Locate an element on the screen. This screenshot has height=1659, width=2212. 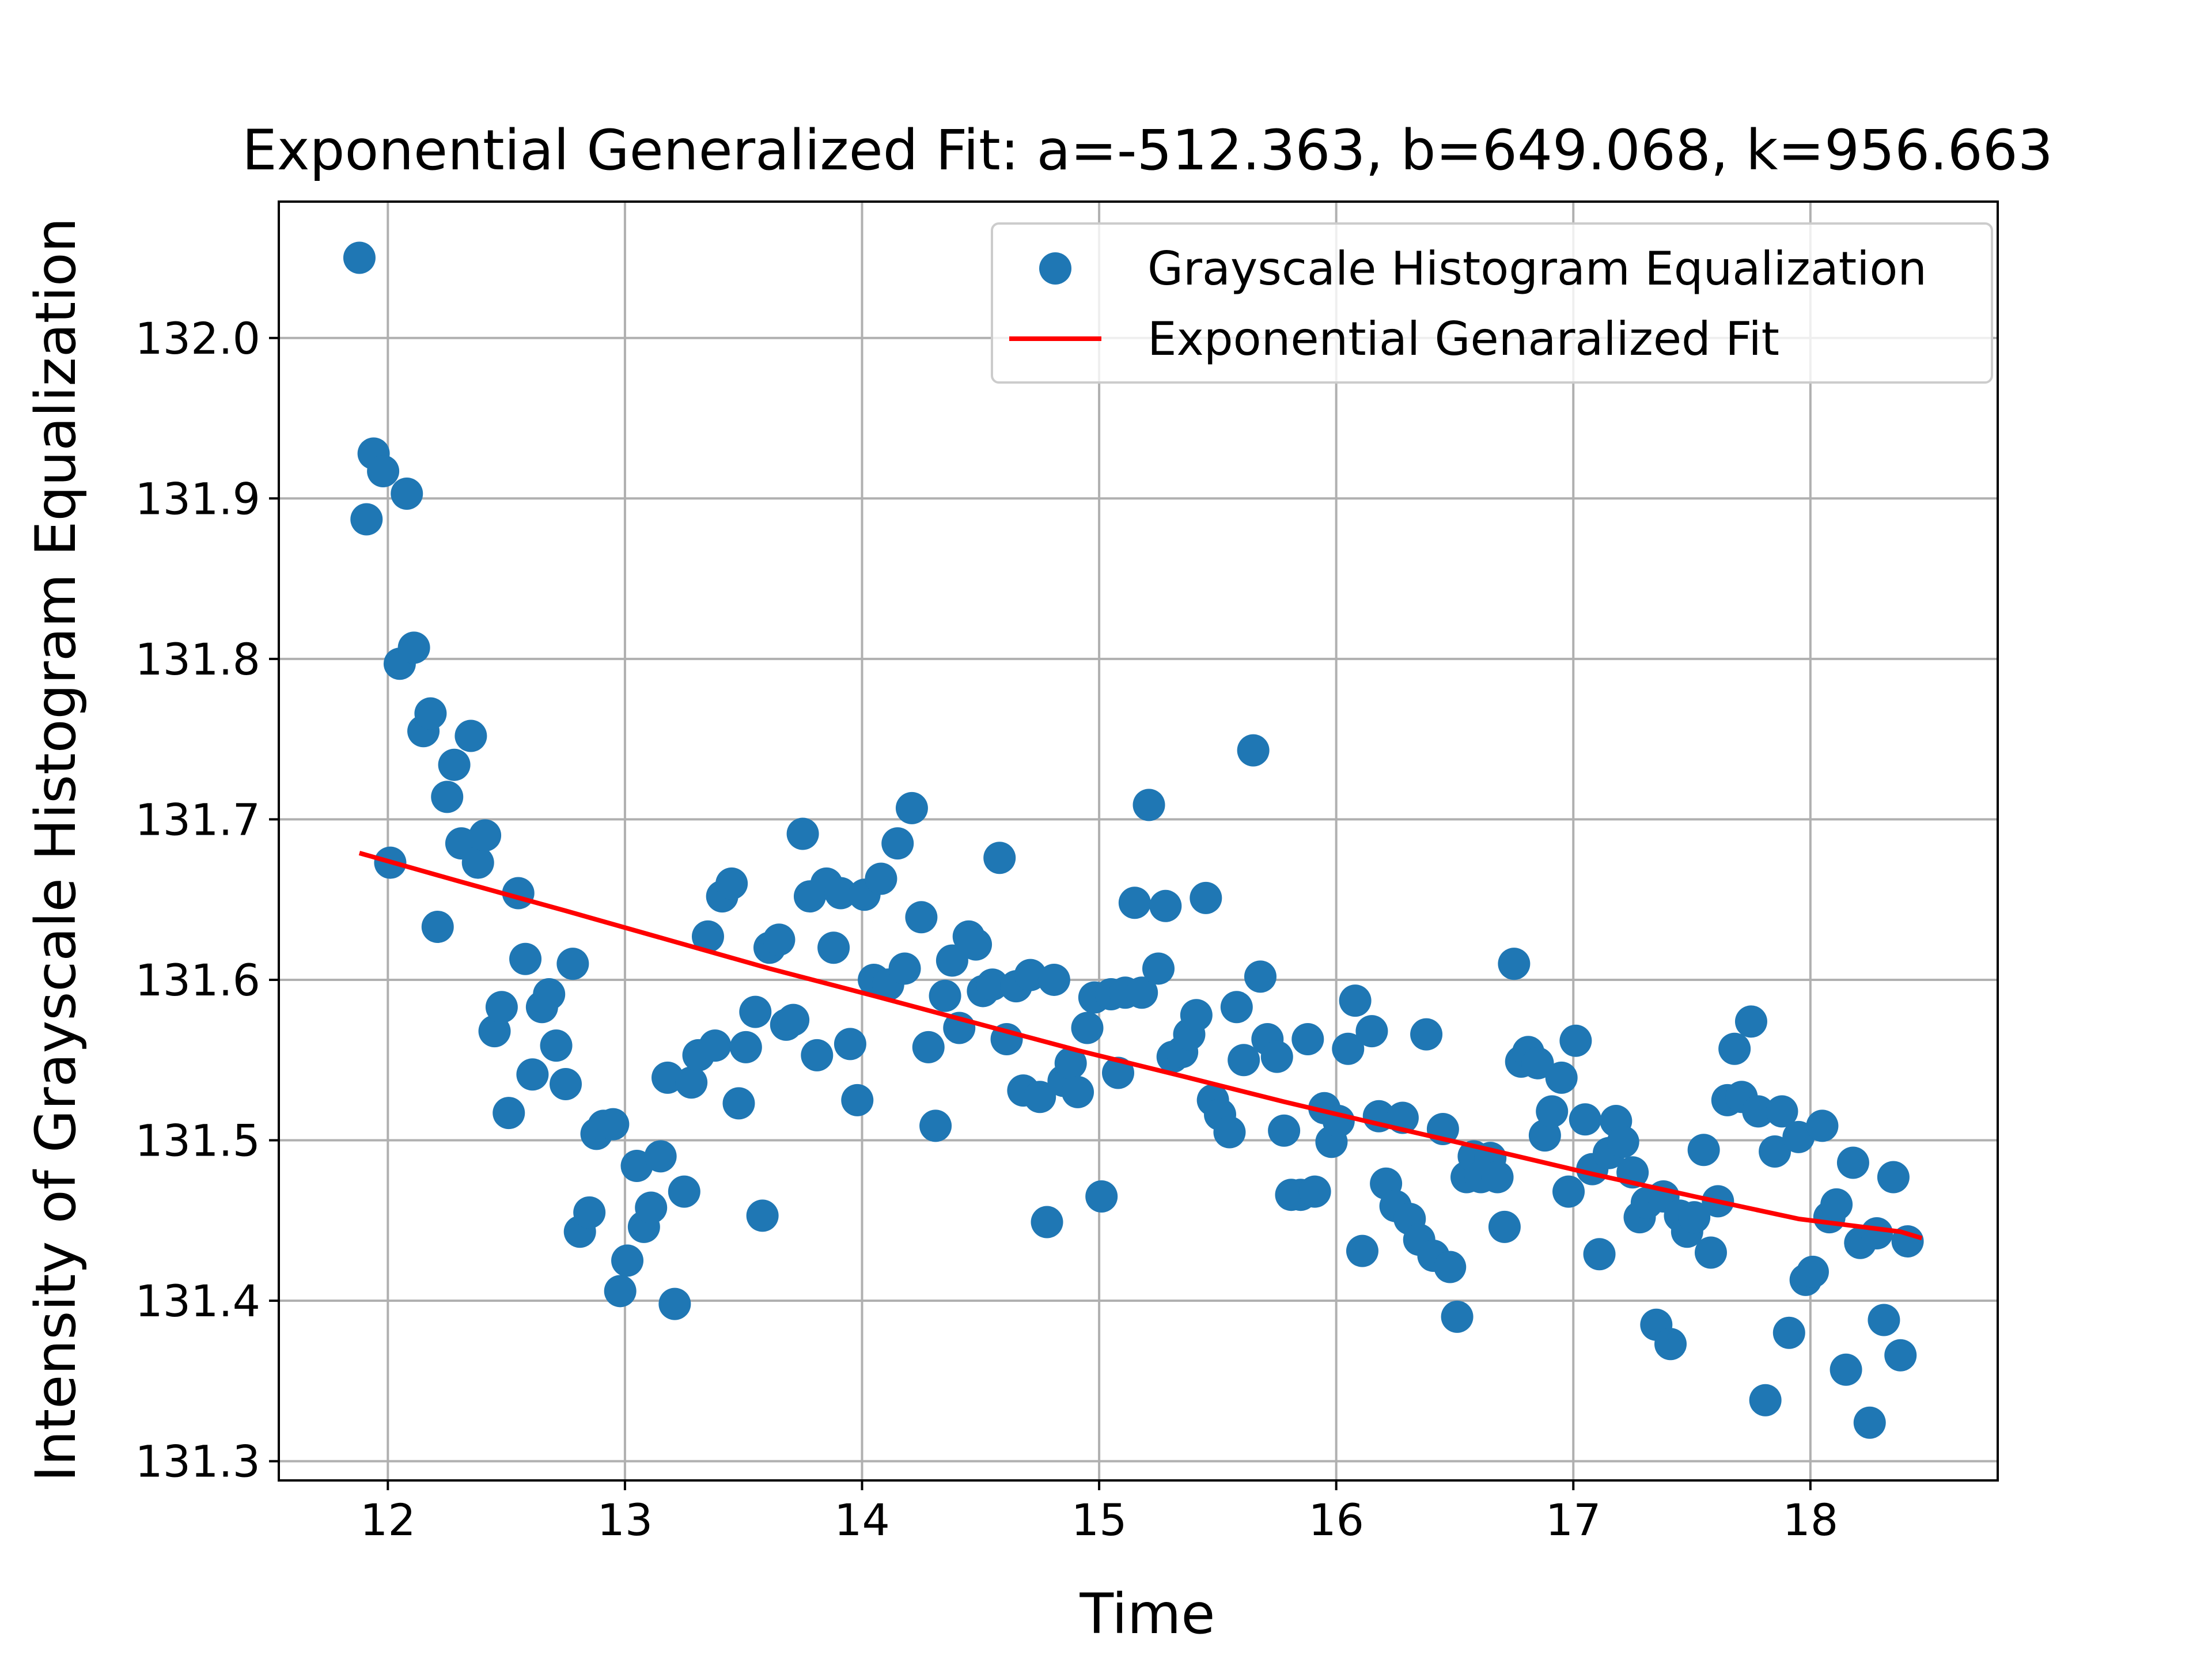
x-tick-label: 12 is located at coordinates (388, 1520).